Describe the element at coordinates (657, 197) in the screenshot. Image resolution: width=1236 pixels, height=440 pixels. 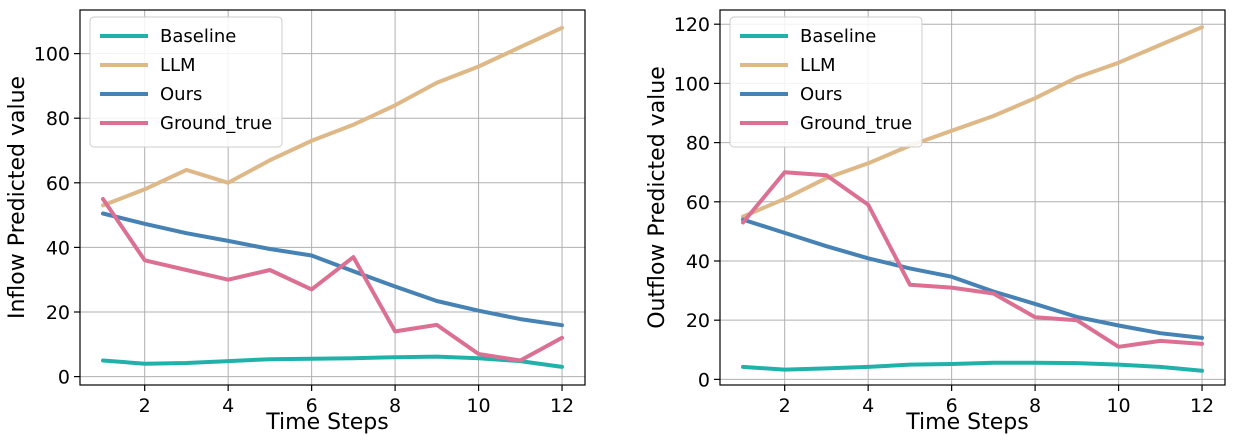
I see `y-axis-label: Outflow Predicted value` at that location.